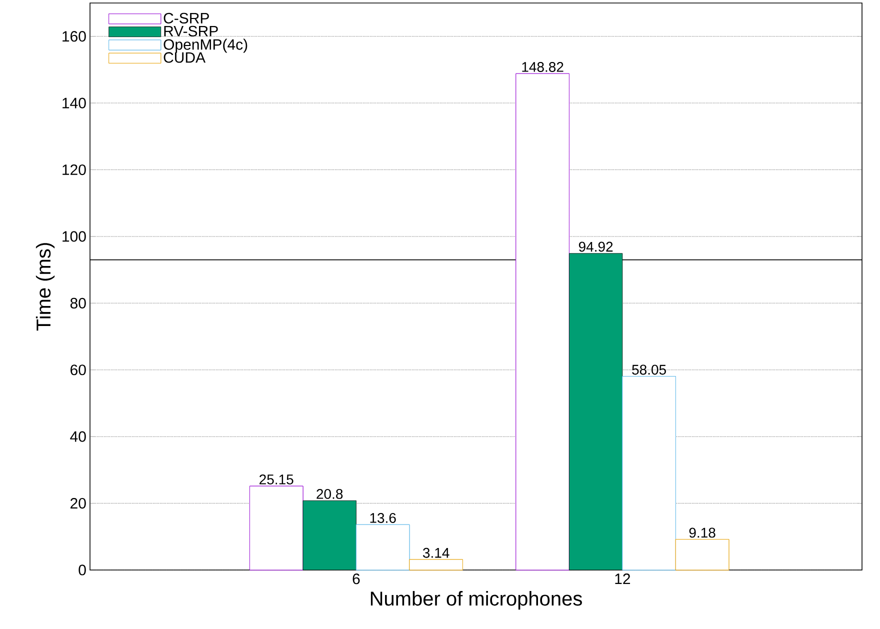 This screenshot has width=880, height=629. I want to click on y-tick-label: 20, so click(78, 503).